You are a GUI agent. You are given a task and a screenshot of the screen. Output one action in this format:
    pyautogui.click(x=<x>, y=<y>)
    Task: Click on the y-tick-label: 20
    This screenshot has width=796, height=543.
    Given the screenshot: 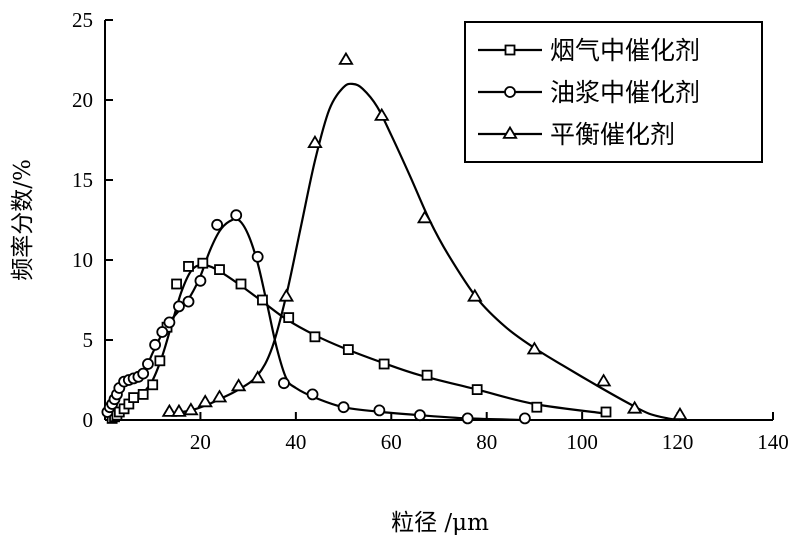 What is the action you would take?
    pyautogui.click(x=82, y=100)
    